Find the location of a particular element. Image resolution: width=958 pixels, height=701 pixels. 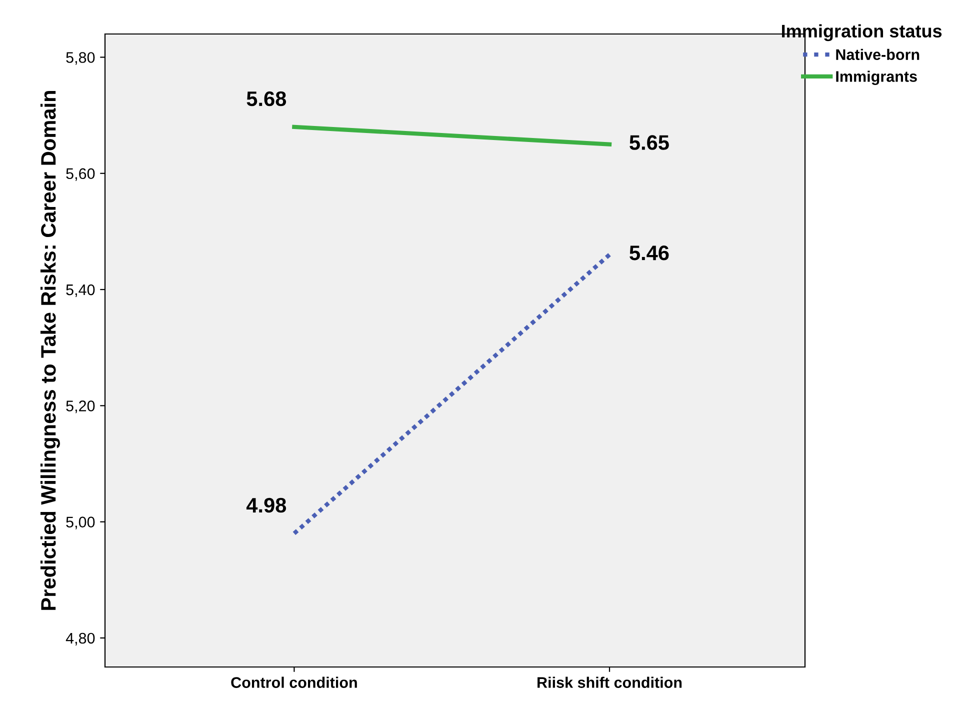

y-tick-label: 4,80 is located at coordinates (80, 639).